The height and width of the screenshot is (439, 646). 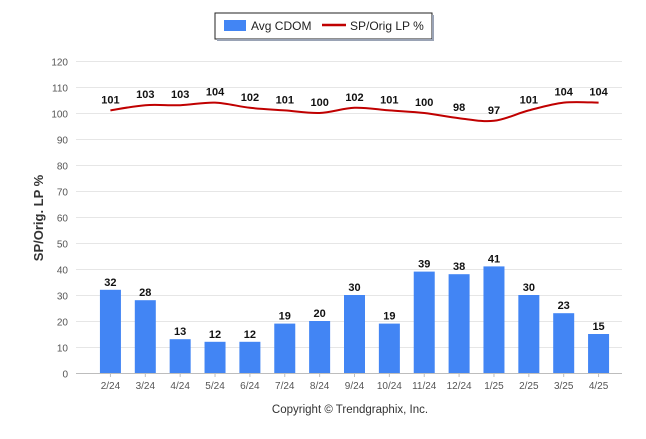 I want to click on y-tick-label-120: 120, so click(x=59, y=63).